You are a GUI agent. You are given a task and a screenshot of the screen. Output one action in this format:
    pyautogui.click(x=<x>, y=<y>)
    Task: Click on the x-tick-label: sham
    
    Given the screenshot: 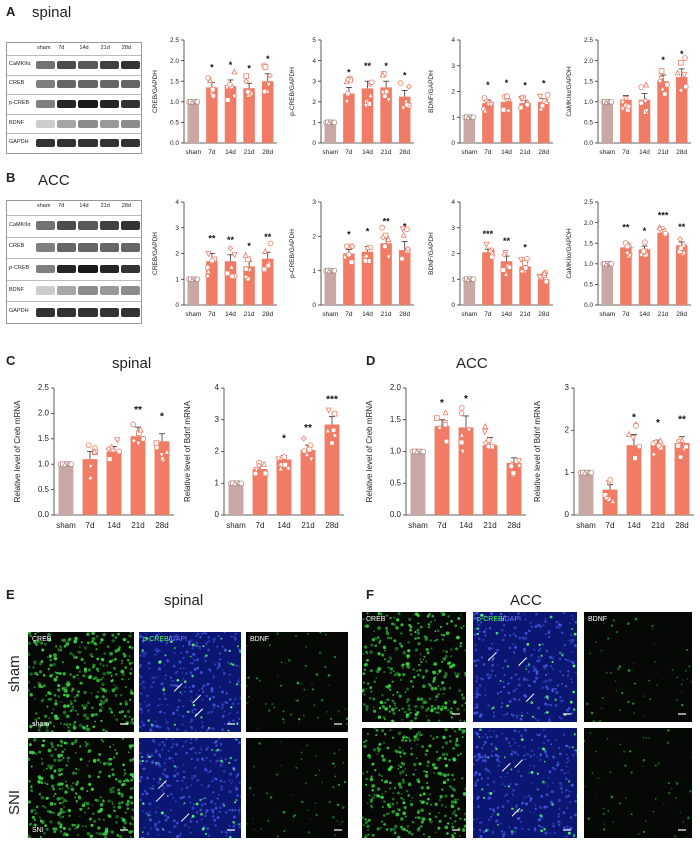 What is the action you would take?
    pyautogui.click(x=469, y=152)
    